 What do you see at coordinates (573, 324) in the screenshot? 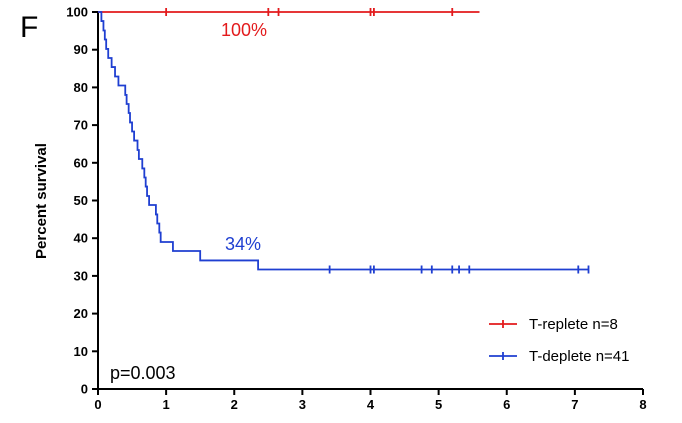
I see `legend-label-replete: T-replete n=8` at bounding box center [573, 324].